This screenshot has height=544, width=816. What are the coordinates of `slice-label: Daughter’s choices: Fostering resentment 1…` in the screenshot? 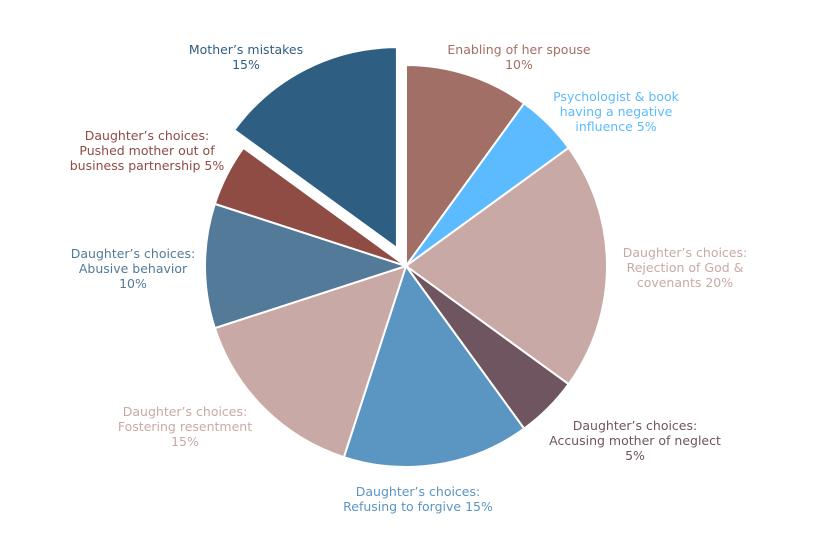 It's located at (185, 426).